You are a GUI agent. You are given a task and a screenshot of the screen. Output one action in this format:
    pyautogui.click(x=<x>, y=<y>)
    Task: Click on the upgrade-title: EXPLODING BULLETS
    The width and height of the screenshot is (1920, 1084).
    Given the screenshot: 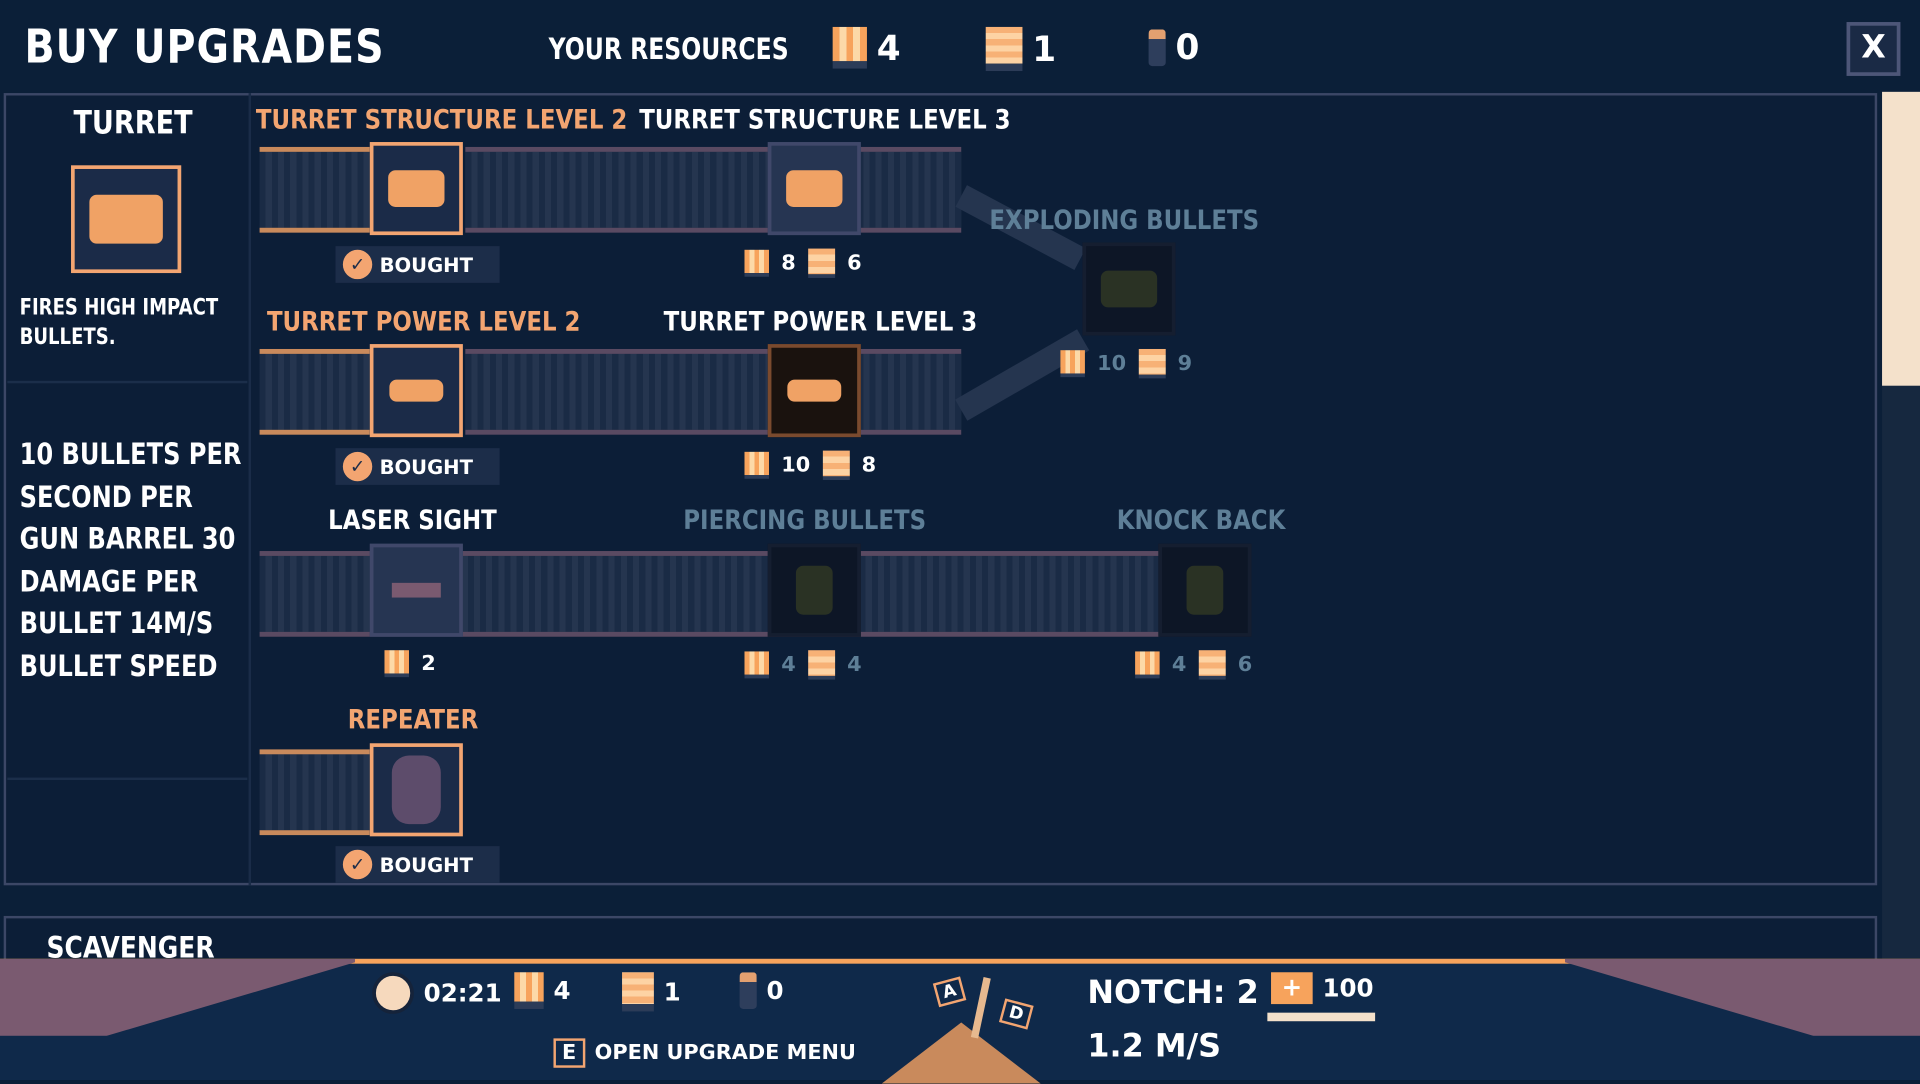 What is the action you would take?
    pyautogui.click(x=1124, y=221)
    